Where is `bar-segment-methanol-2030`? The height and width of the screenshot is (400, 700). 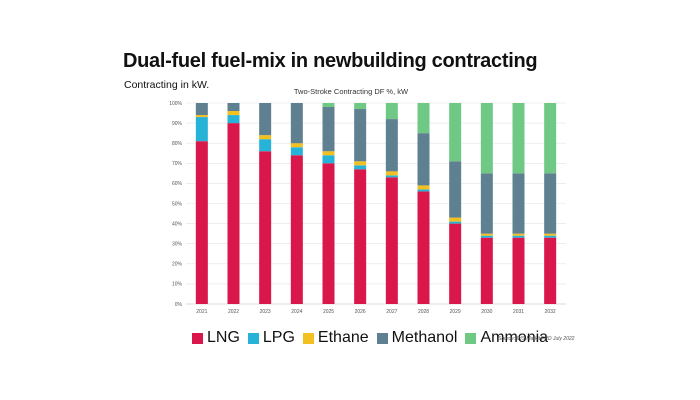 bar-segment-methanol-2030 is located at coordinates (486, 203).